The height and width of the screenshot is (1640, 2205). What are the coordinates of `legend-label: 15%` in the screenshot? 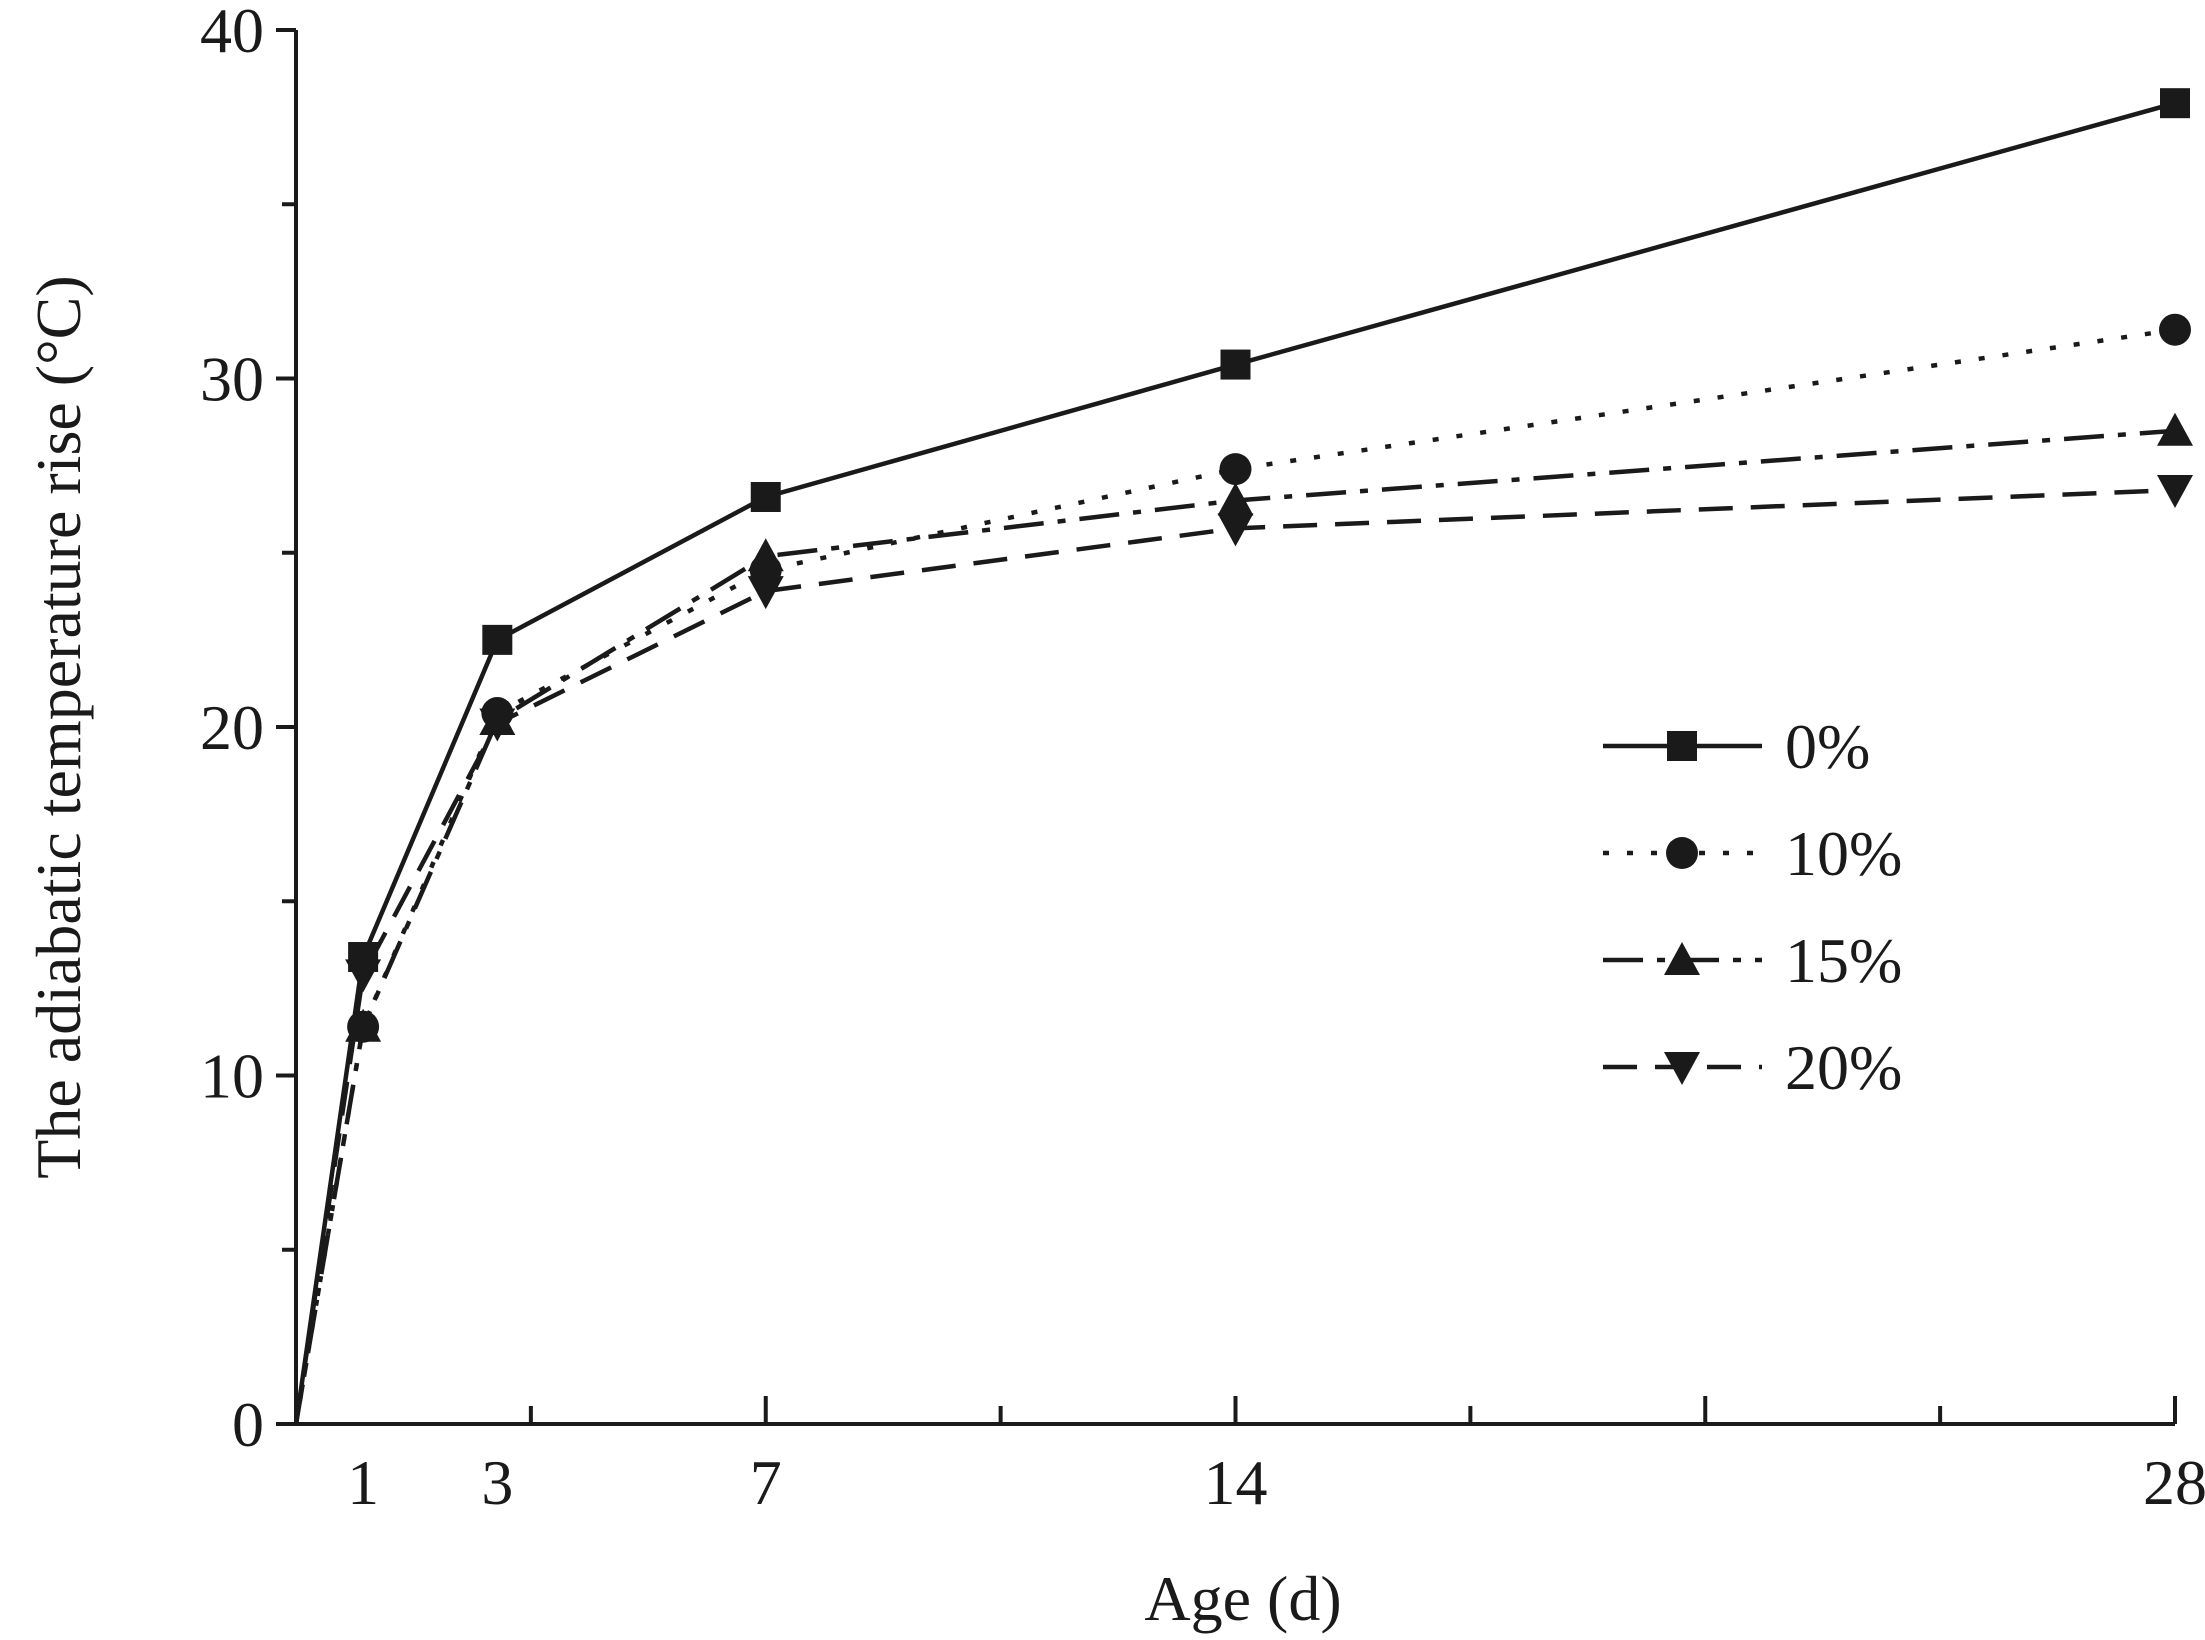 It's located at (1843, 960).